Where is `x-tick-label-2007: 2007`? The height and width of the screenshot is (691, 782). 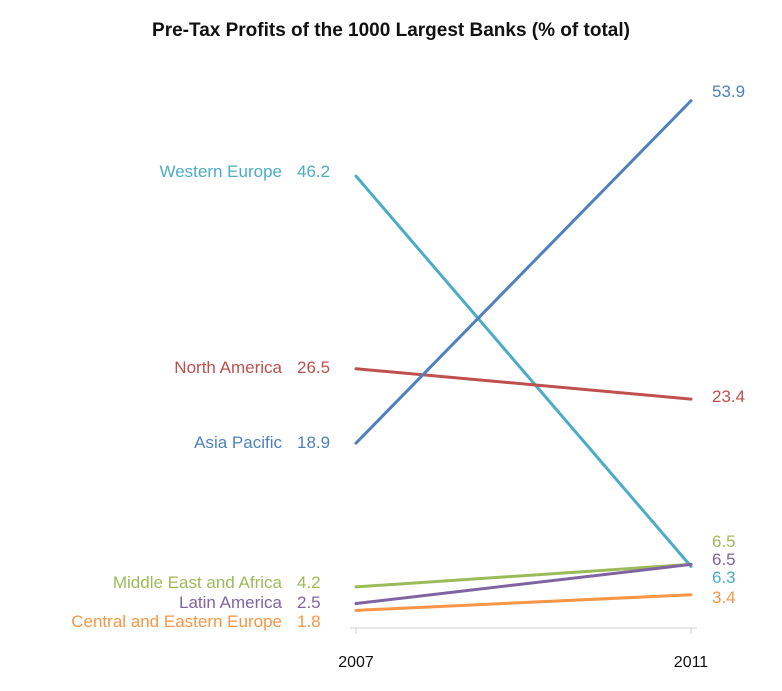
x-tick-label-2007: 2007 is located at coordinates (356, 662).